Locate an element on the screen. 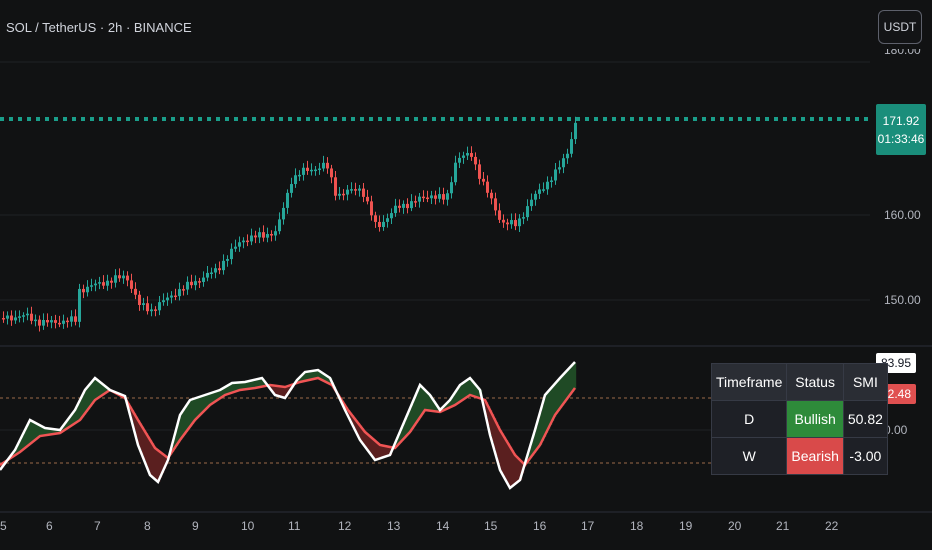  row-smi: 50.82 is located at coordinates (865, 419).